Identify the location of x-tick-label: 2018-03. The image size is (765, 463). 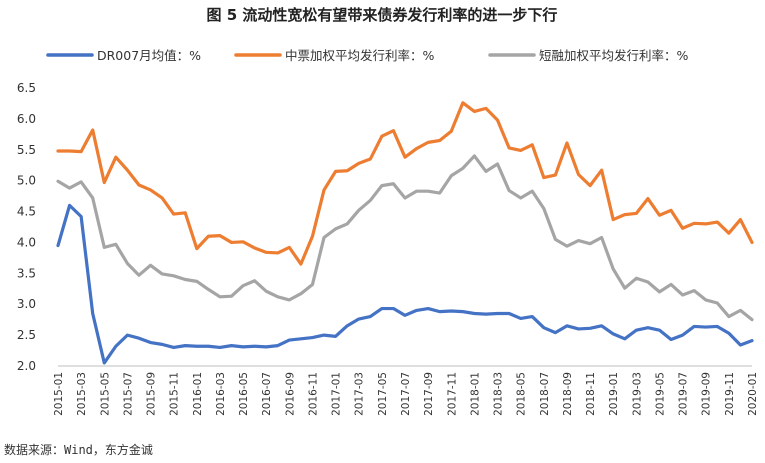
(499, 394).